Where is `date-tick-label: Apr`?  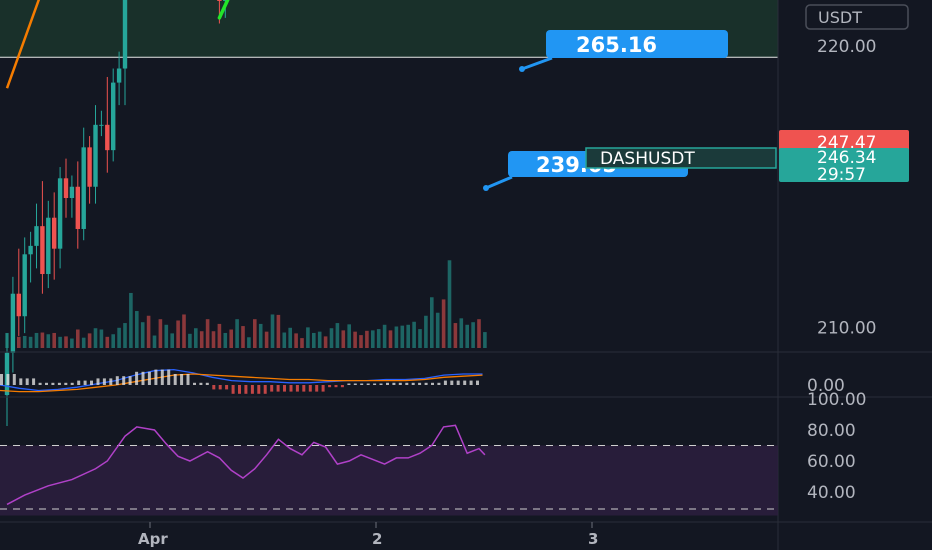 date-tick-label: Apr is located at coordinates (153, 539).